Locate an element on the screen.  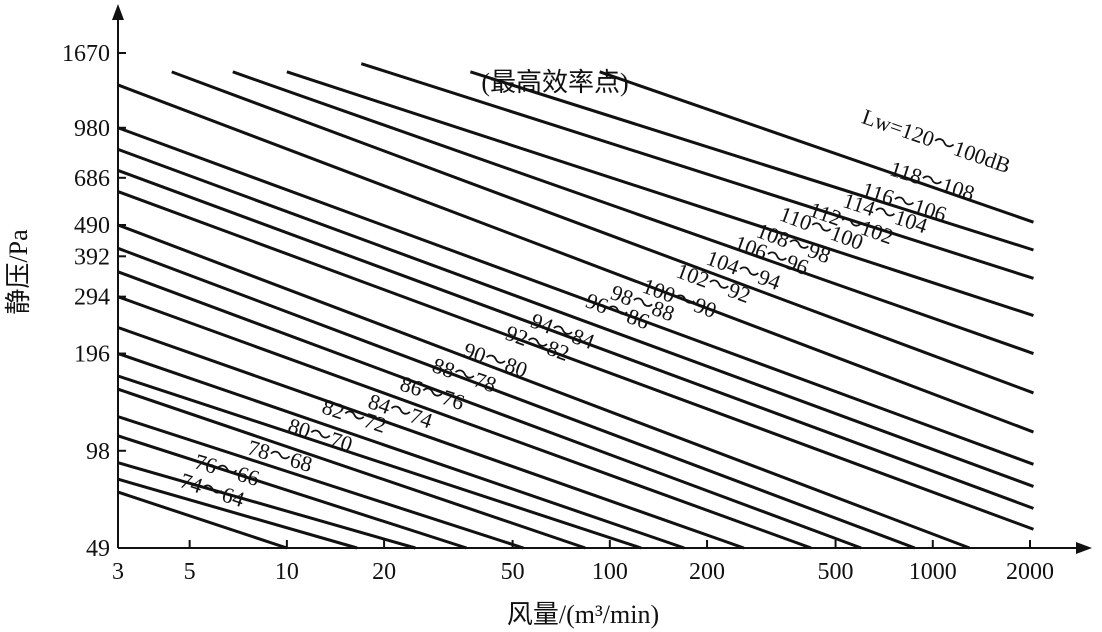
x-ticks: 3 5 10 20 50 100 200 500 1000 2000 is located at coordinates (583, 562).